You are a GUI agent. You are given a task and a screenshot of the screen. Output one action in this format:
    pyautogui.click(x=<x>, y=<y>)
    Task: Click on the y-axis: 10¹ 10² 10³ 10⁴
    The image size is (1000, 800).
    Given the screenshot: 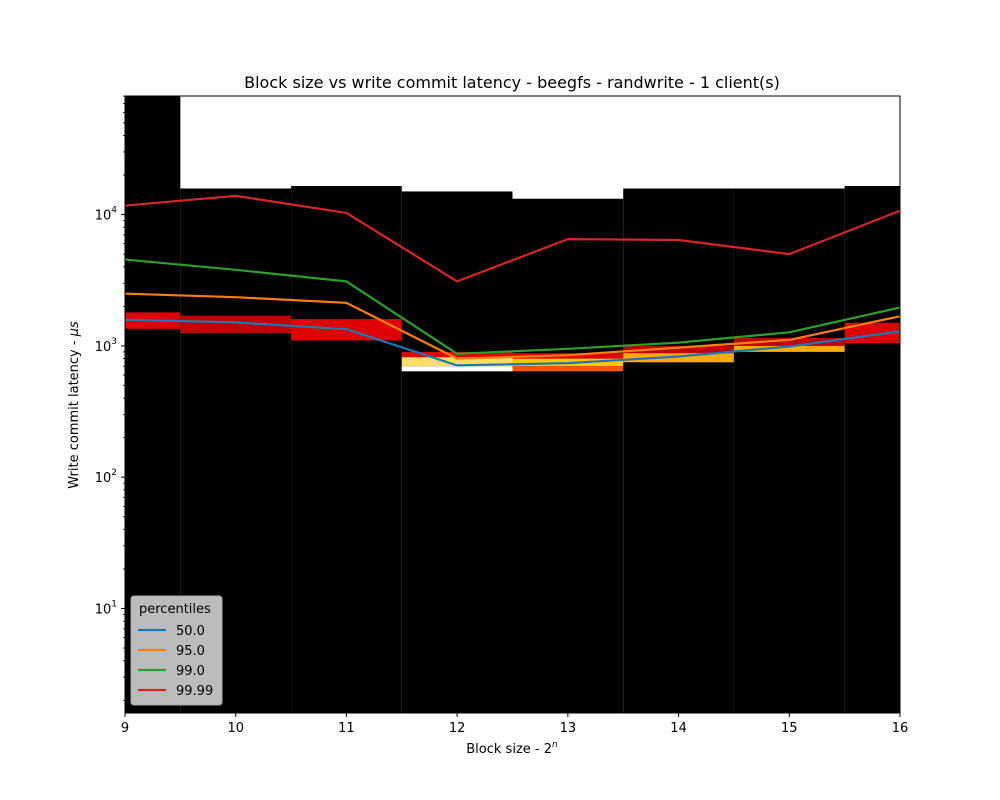 What is the action you would take?
    pyautogui.click(x=110, y=398)
    